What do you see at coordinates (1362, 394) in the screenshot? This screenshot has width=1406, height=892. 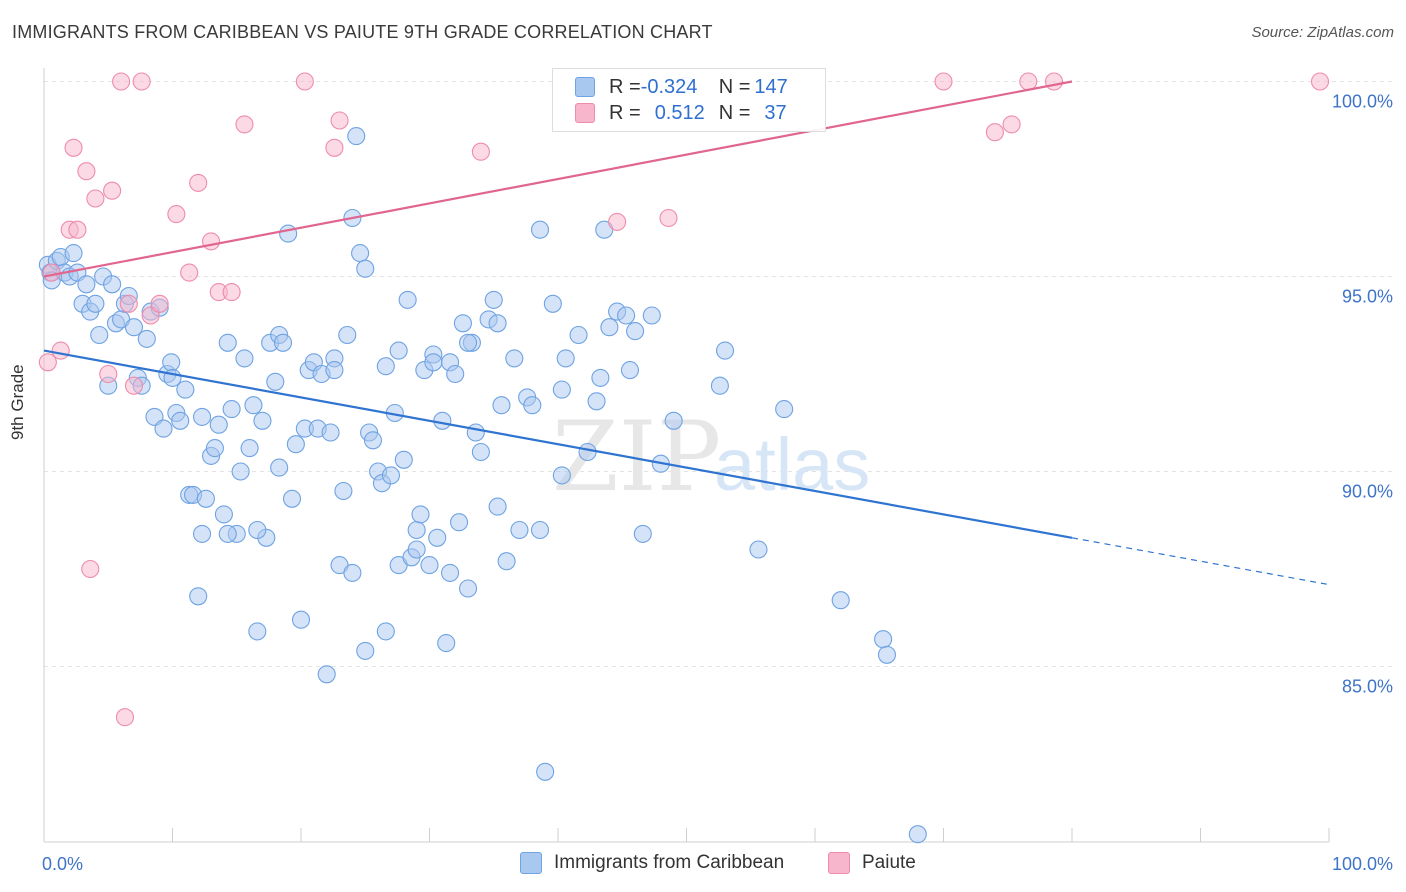 I see `y-tick-labels: 85.0% 90.0% 95.0% 100.0%` at bounding box center [1362, 394].